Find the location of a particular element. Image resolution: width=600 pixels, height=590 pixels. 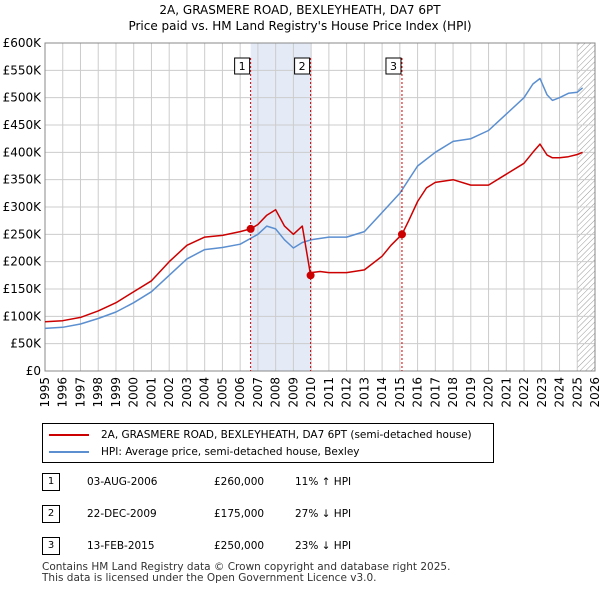

x-tick-label: 2018 is located at coordinates (453, 392).